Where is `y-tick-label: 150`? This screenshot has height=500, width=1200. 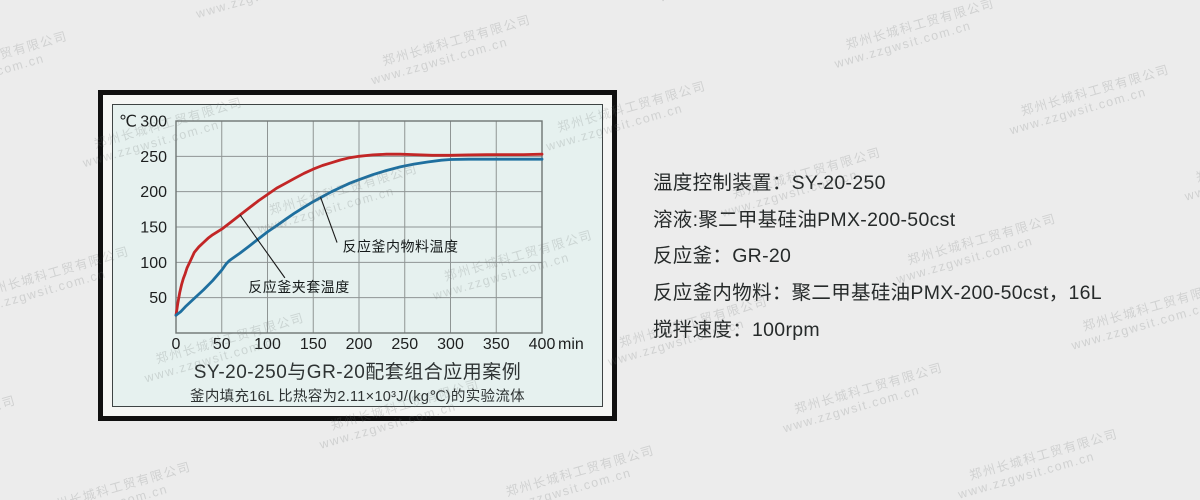
y-tick-label: 150 is located at coordinates (153, 228).